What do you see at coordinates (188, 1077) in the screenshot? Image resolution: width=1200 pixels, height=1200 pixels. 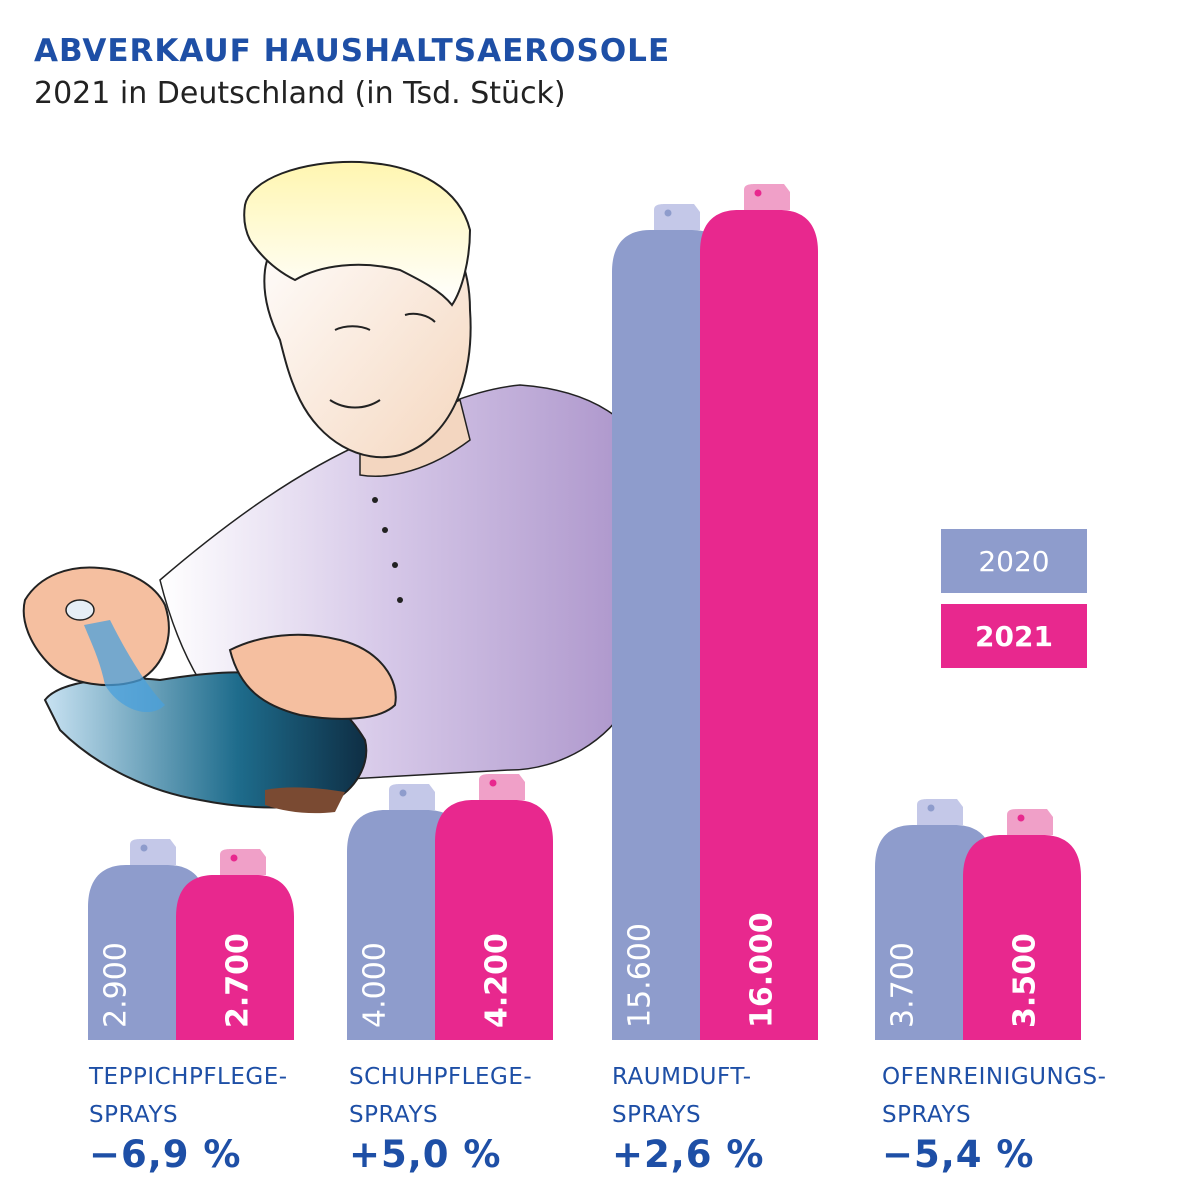 I see `category-line1: TEPPICHPFLEGE-` at bounding box center [188, 1077].